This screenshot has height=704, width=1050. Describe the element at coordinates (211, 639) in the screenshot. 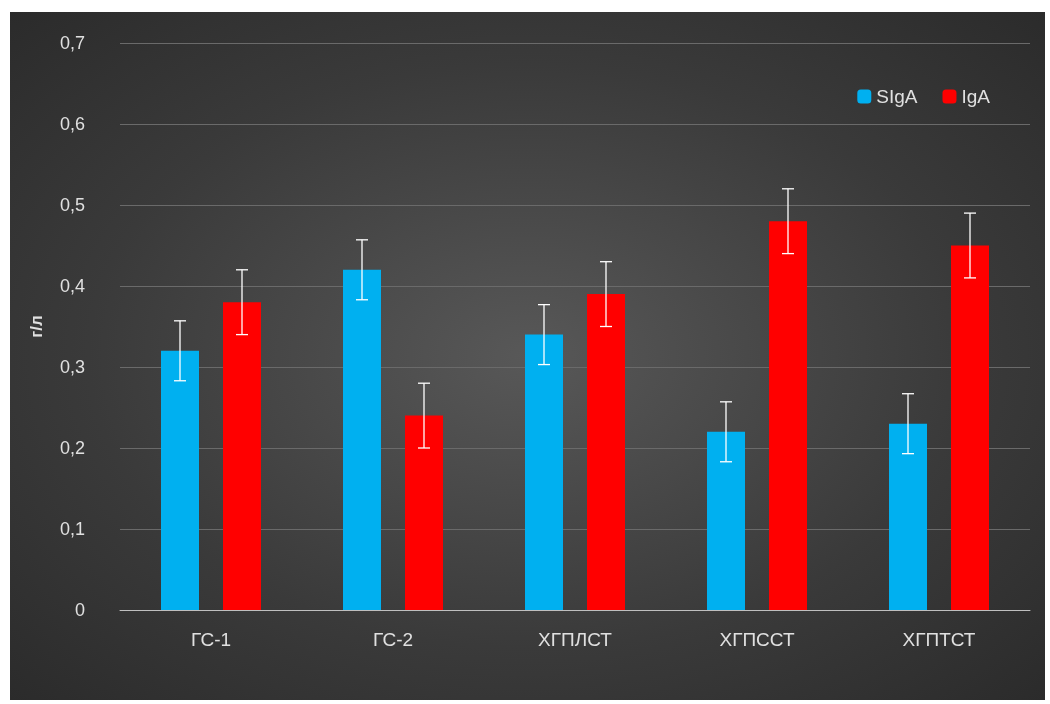

I see `x-tick-label: ГС-1` at that location.